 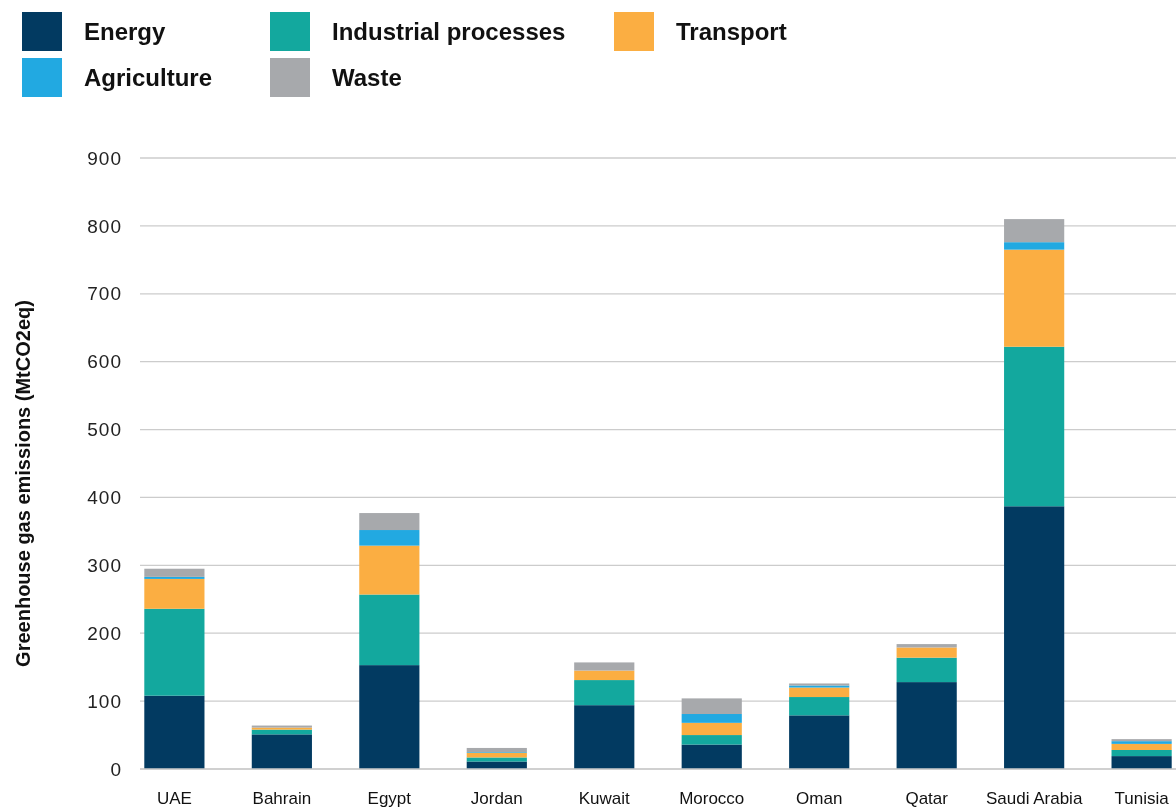 I want to click on y-tick-label: 400, so click(x=104, y=498).